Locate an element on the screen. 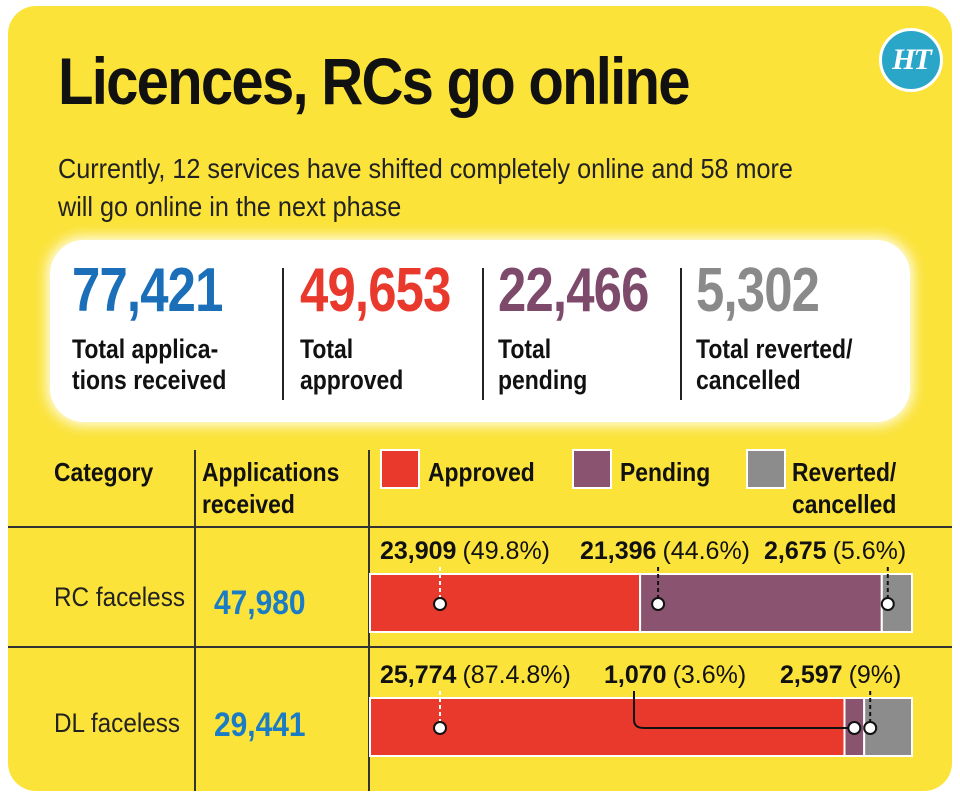 The width and height of the screenshot is (960, 797). legend-label-approved: Approved is located at coordinates (481, 472).